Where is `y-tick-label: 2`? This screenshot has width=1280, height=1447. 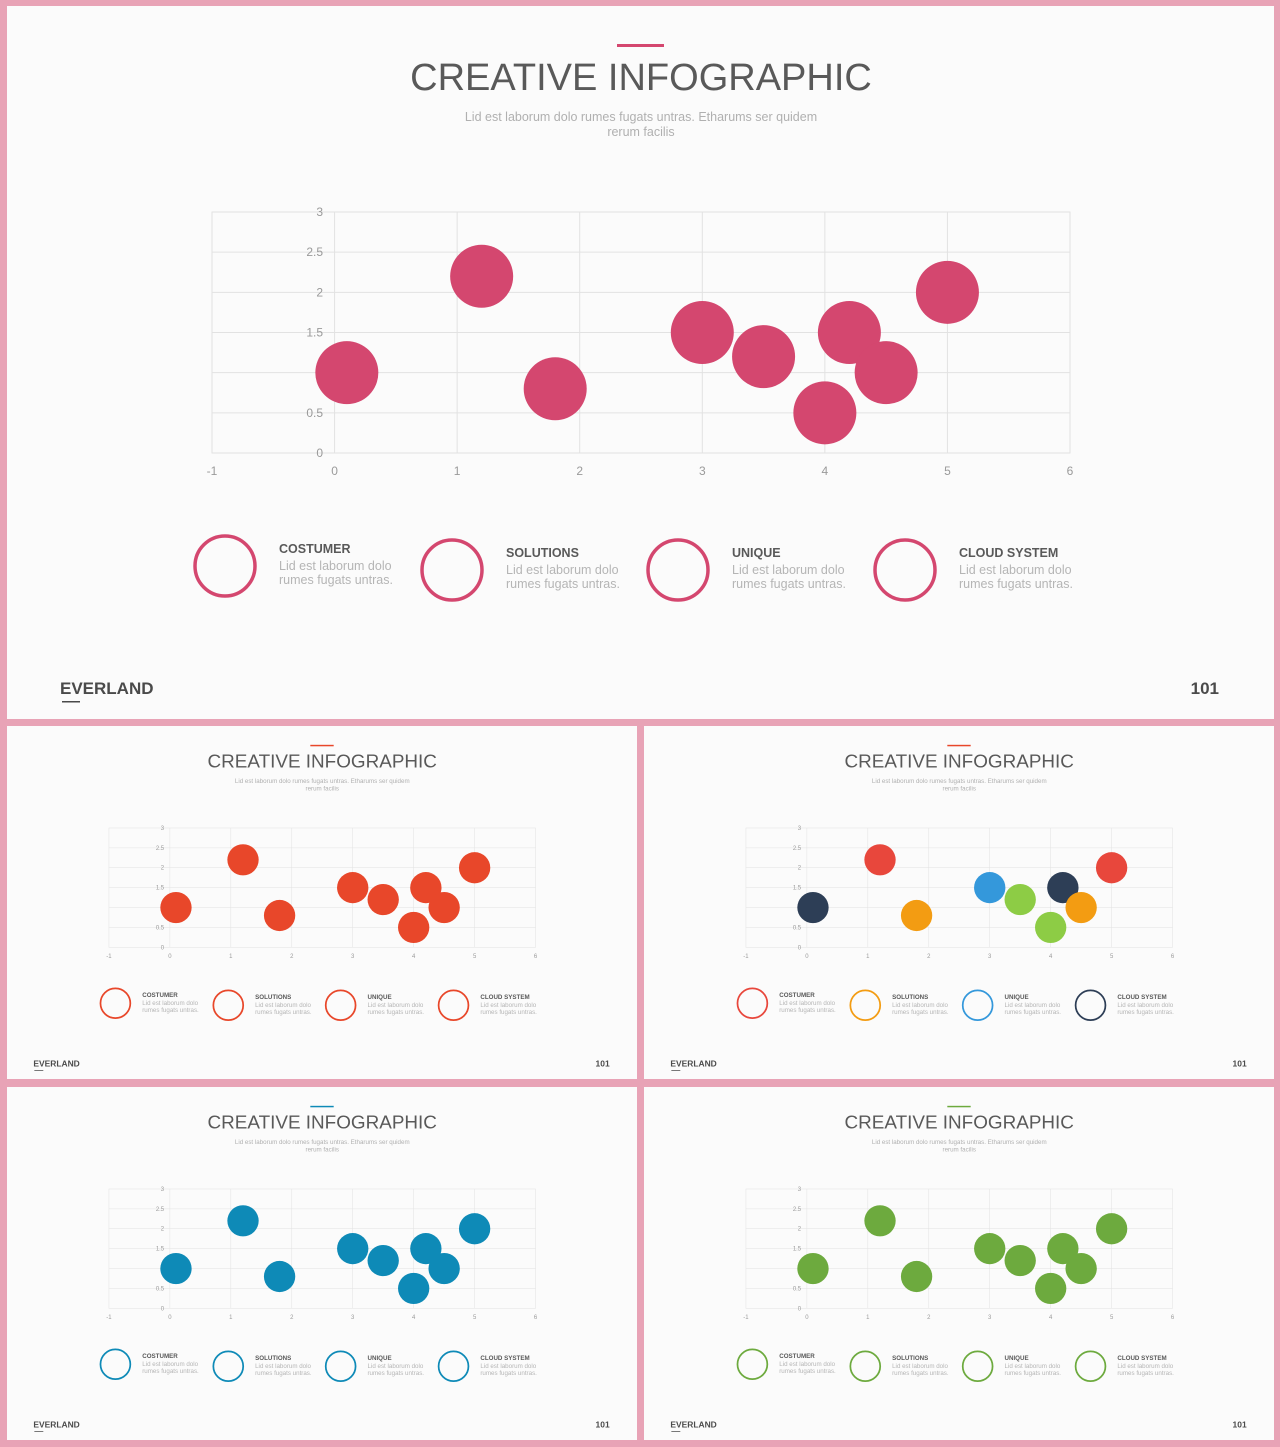 y-tick-label: 2 is located at coordinates (319, 292).